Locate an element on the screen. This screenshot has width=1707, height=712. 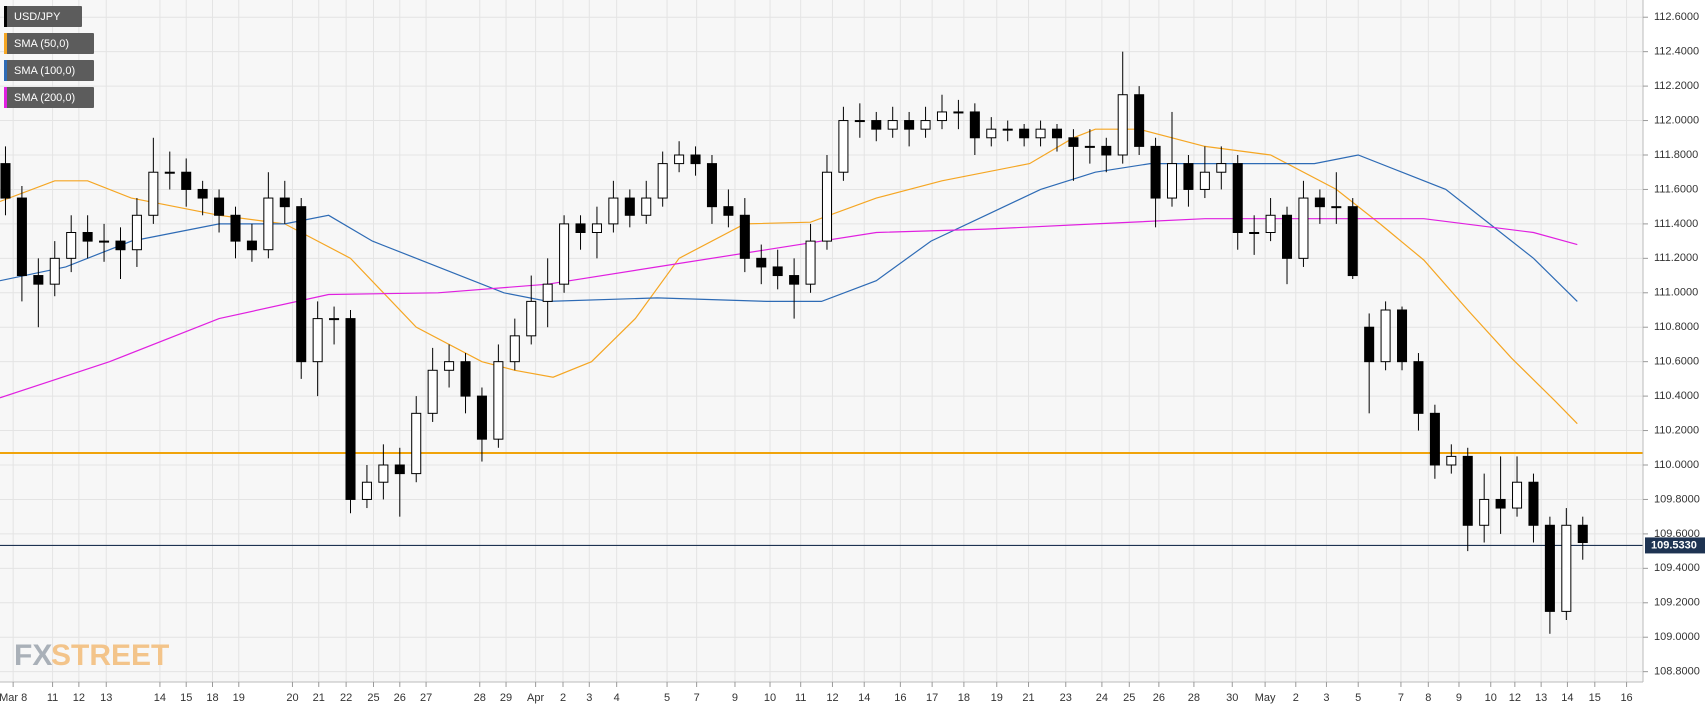
y-tick-label: 108.8000 is located at coordinates (1677, 672).